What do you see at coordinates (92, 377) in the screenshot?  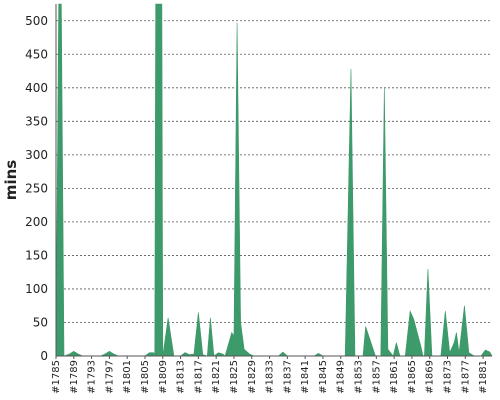 I see `x-tick-label: #1793` at bounding box center [92, 377].